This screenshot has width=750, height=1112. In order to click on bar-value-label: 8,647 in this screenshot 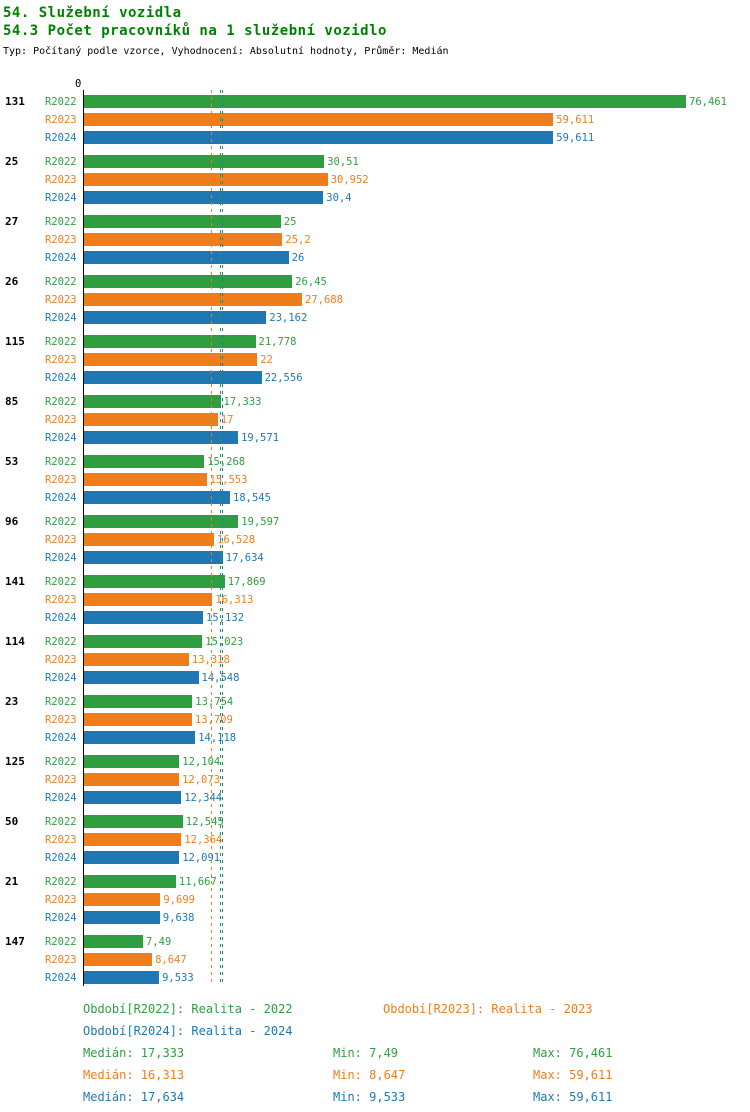, I will do `click(171, 959)`.